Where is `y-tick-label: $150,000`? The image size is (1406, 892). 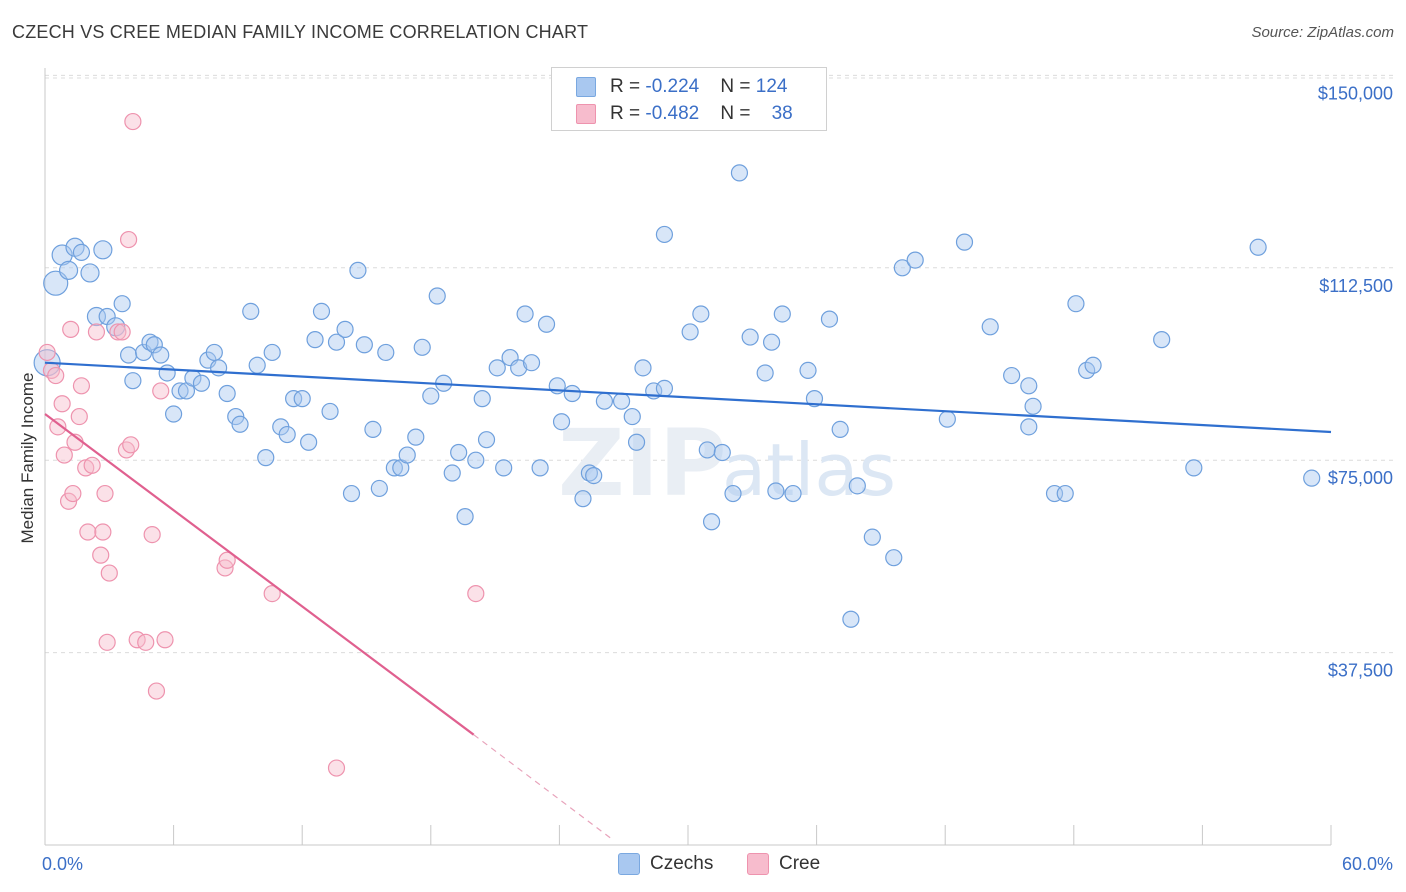 y-tick-label: $150,000 is located at coordinates (1355, 93).